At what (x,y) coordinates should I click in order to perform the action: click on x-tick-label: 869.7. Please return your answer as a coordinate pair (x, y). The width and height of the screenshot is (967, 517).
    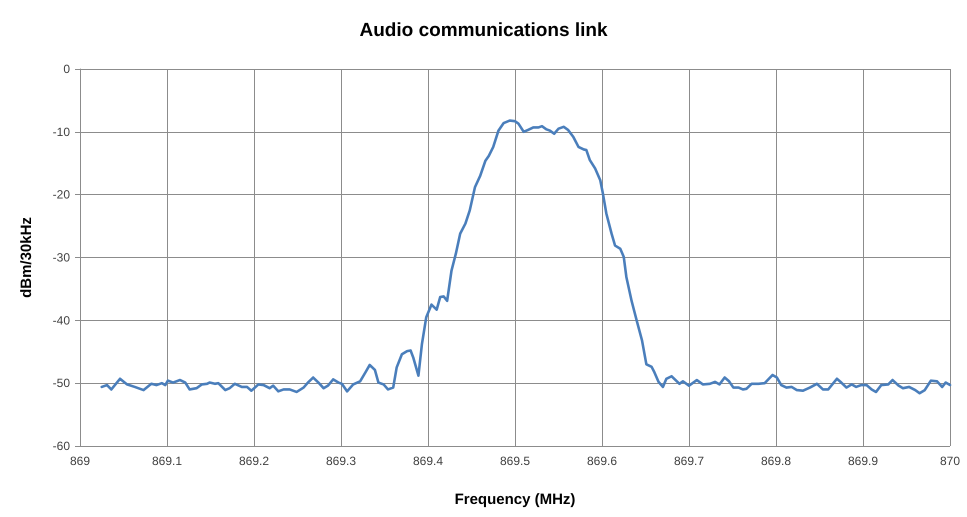
    Looking at the image, I should click on (689, 461).